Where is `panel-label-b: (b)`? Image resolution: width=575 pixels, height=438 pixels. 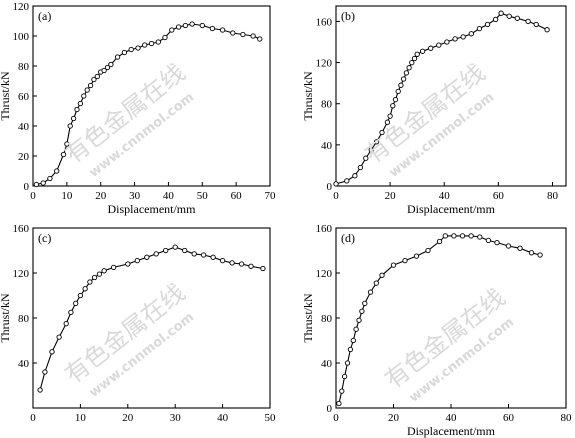 panel-label-b: (b) is located at coordinates (348, 16).